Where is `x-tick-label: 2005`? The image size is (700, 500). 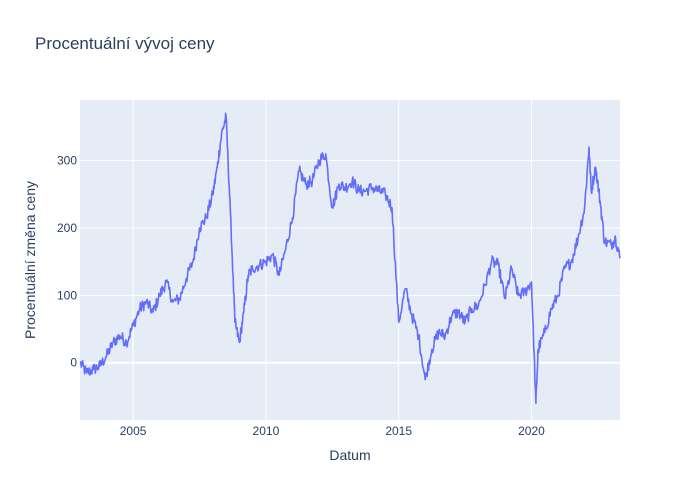
x-tick-label: 2005 is located at coordinates (133, 431).